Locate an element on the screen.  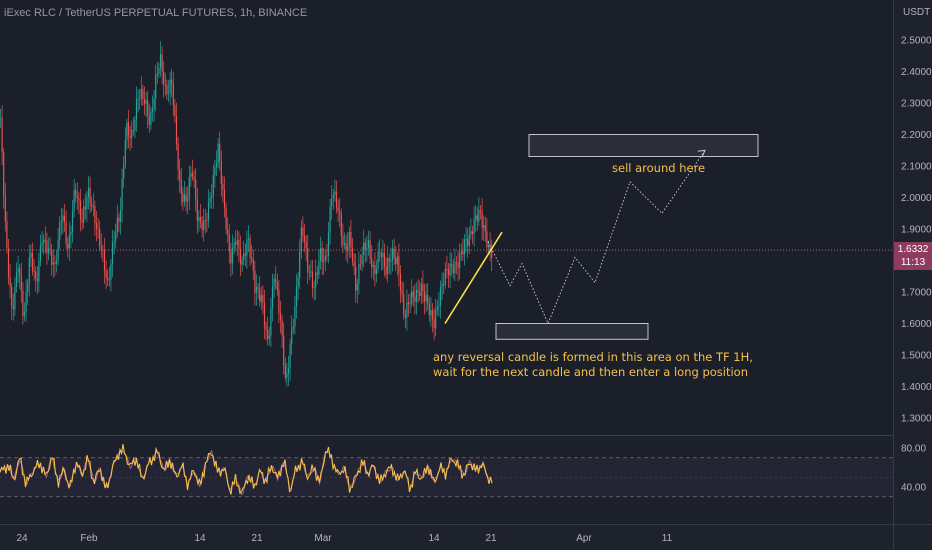
sell-zone-box is located at coordinates (643, 145).